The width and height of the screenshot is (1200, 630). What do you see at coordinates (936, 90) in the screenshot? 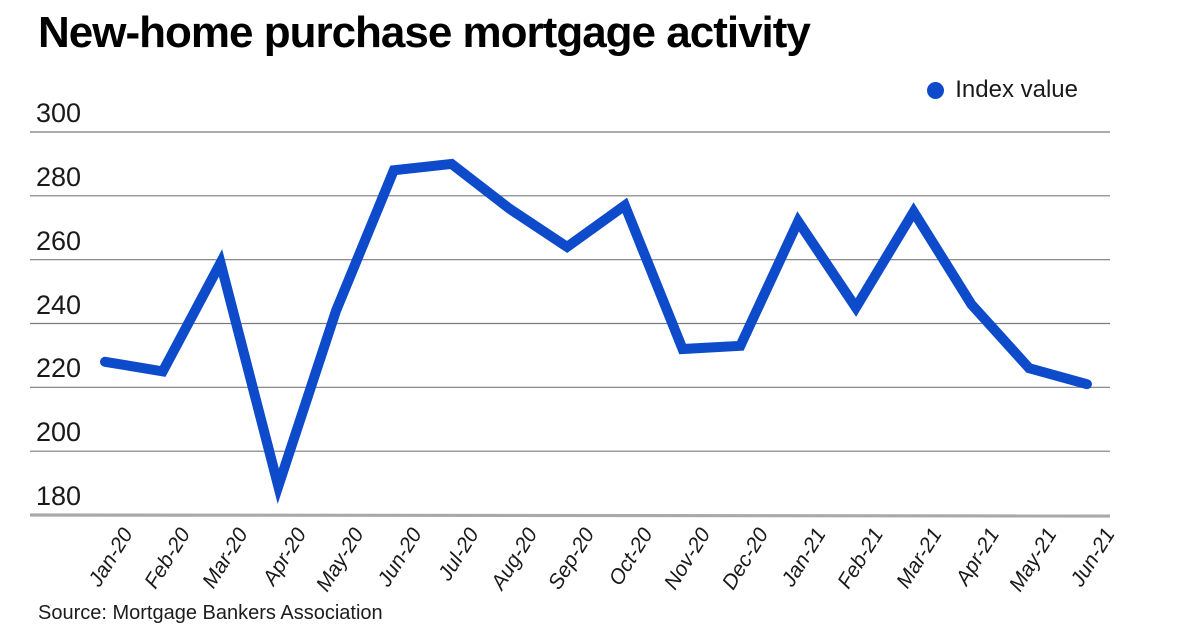
I see `legend-marker-icon` at bounding box center [936, 90].